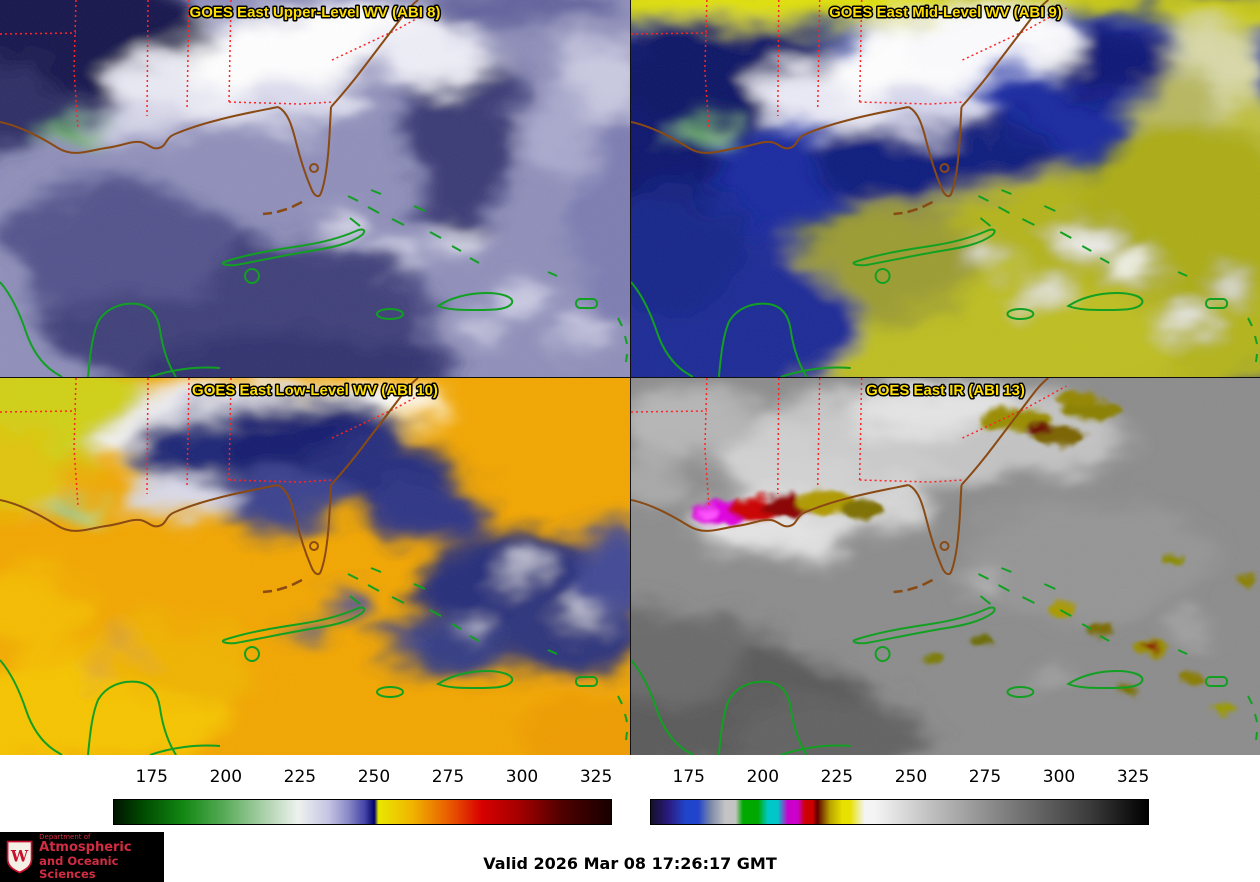 This screenshot has width=1260, height=882. I want to click on wv-colorbar-ticks: 175 200 225 250 275 300 325, so click(363, 778).